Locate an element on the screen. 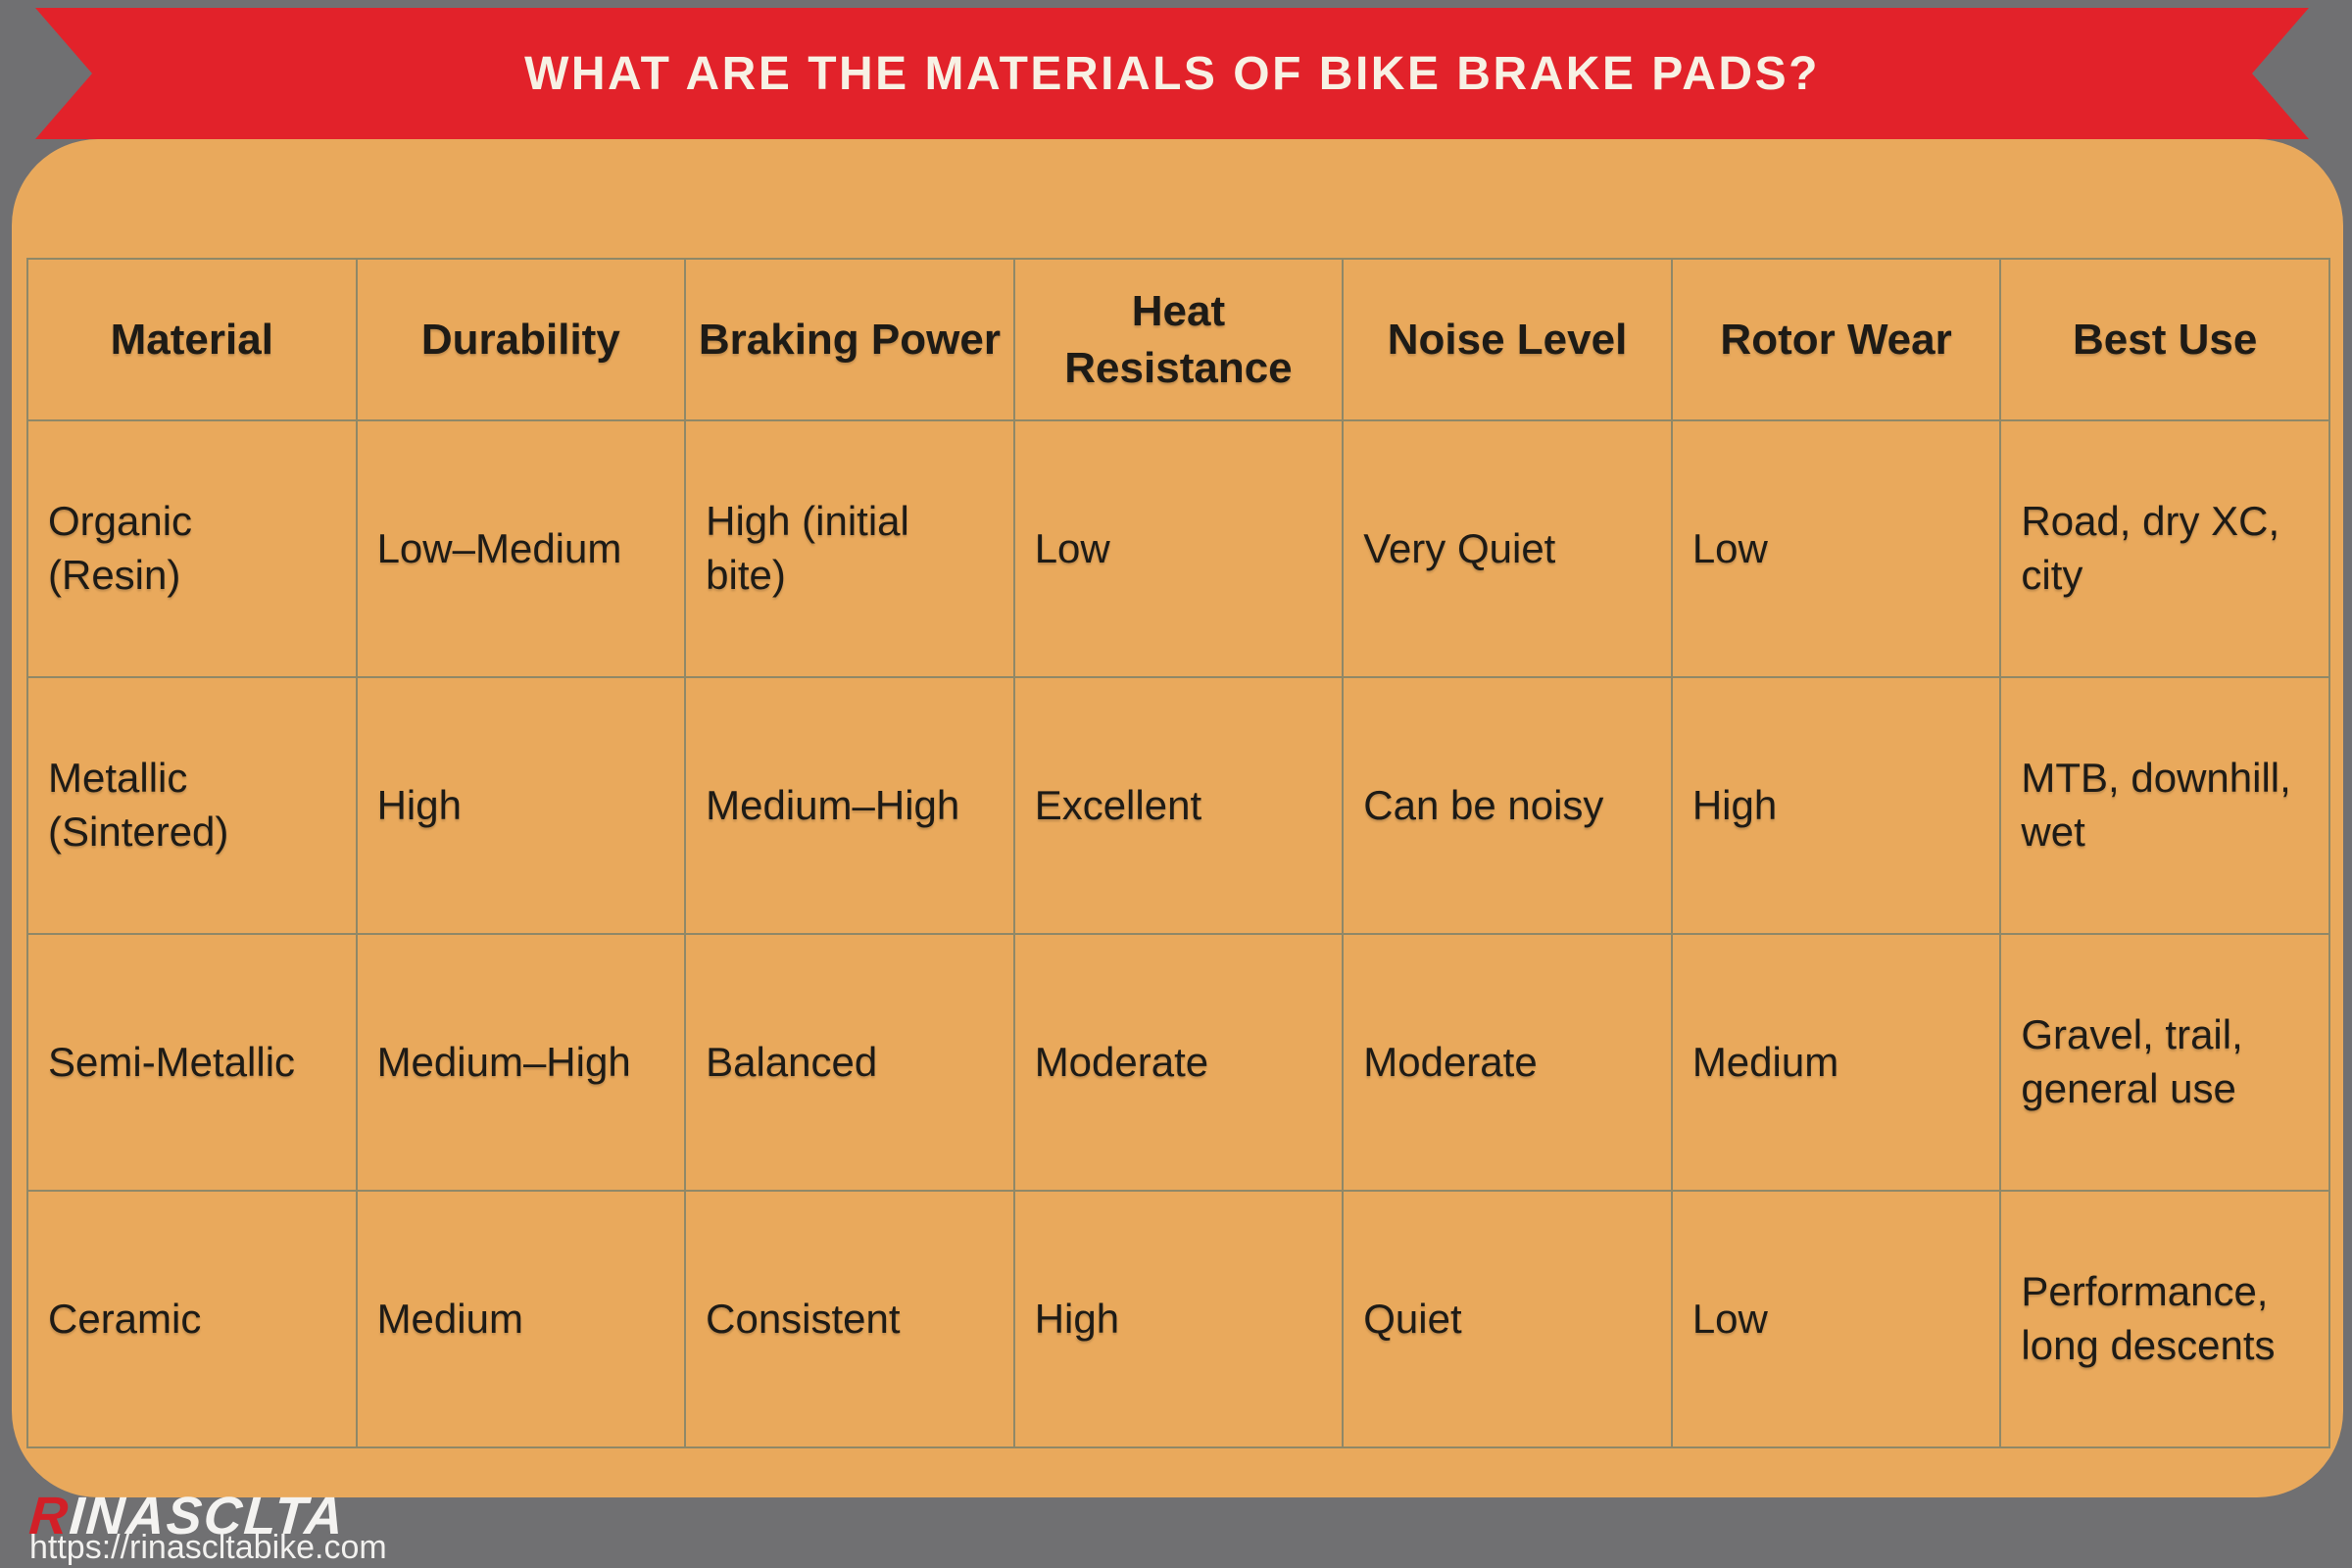 The width and height of the screenshot is (2352, 1568). material-cell: Ceramic is located at coordinates (192, 1319).